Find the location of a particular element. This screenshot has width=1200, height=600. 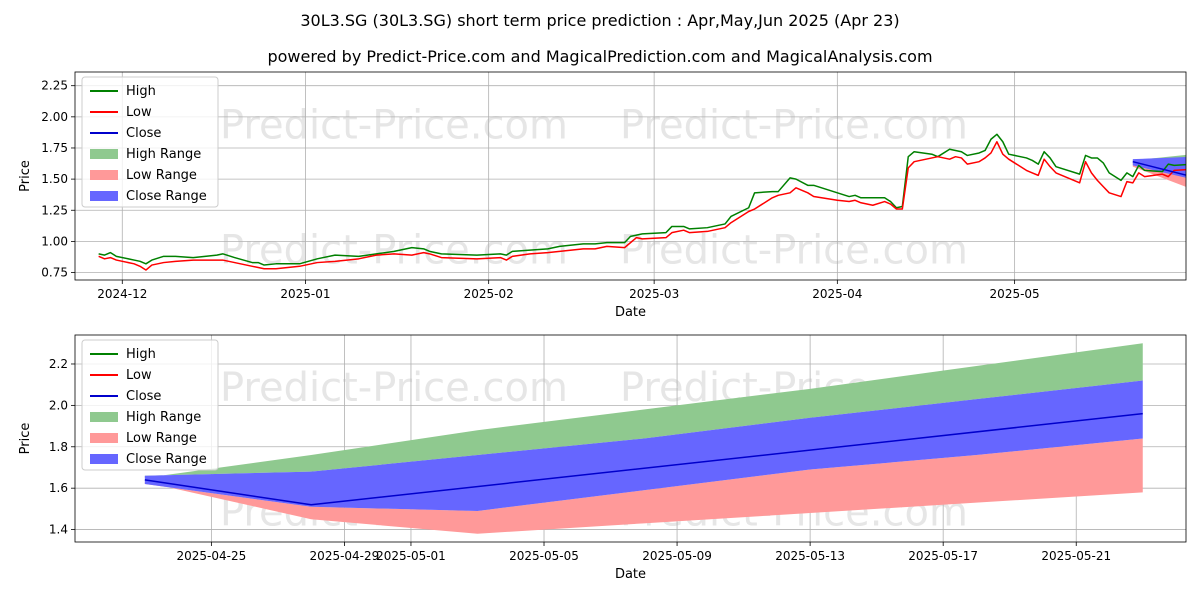

y-tick-label: 2.00 is located at coordinates (54, 117).